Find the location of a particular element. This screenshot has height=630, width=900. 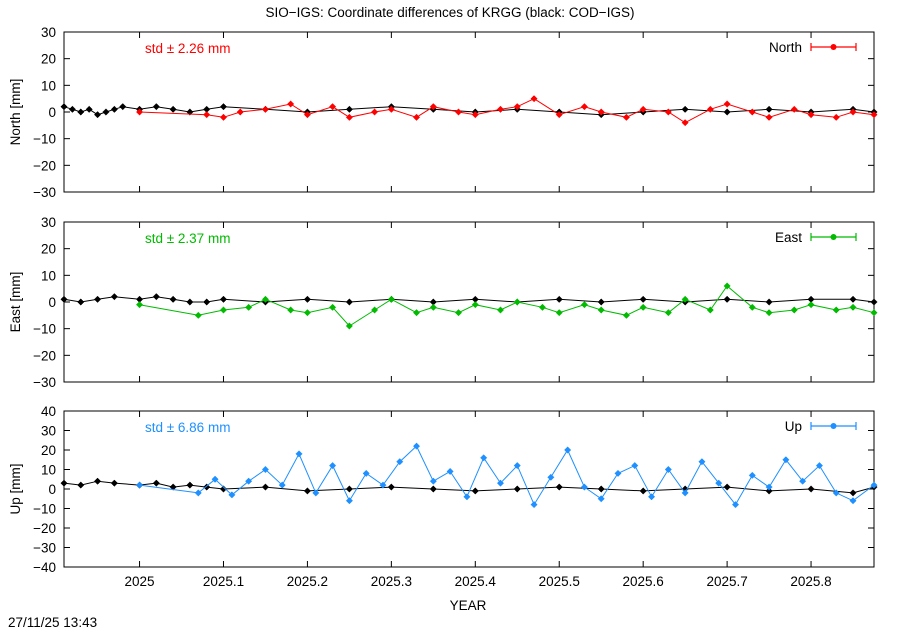

x-tick-label: 2025.5 is located at coordinates (559, 581).